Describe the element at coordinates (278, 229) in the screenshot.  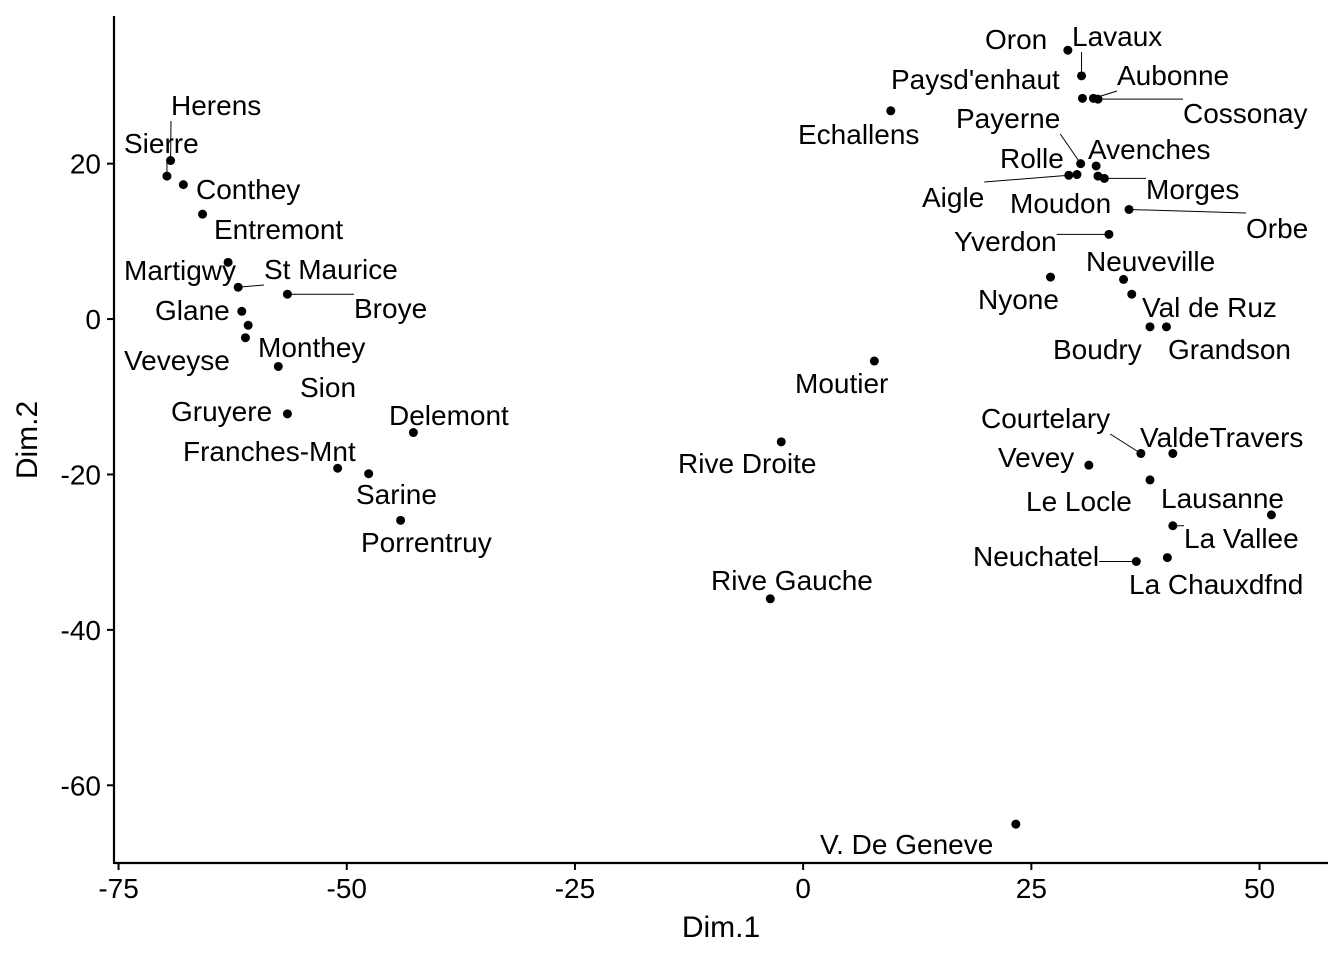
I see `point-label: Entremont` at that location.